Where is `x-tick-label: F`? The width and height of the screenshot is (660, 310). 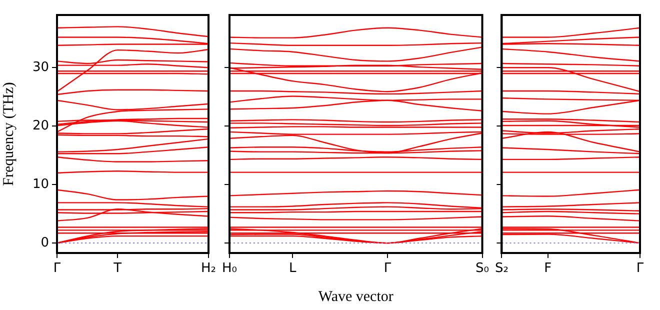
x-tick-label: F is located at coordinates (548, 268).